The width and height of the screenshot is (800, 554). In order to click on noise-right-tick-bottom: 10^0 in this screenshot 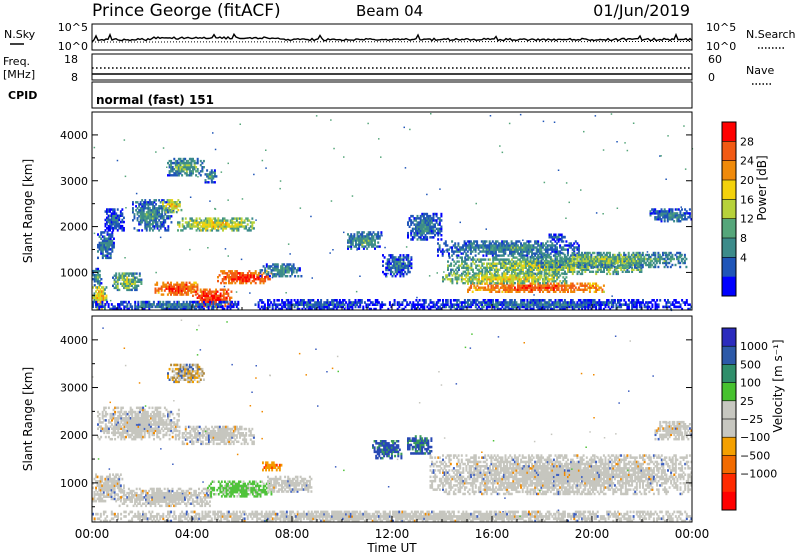, I will do `click(721, 46)`.